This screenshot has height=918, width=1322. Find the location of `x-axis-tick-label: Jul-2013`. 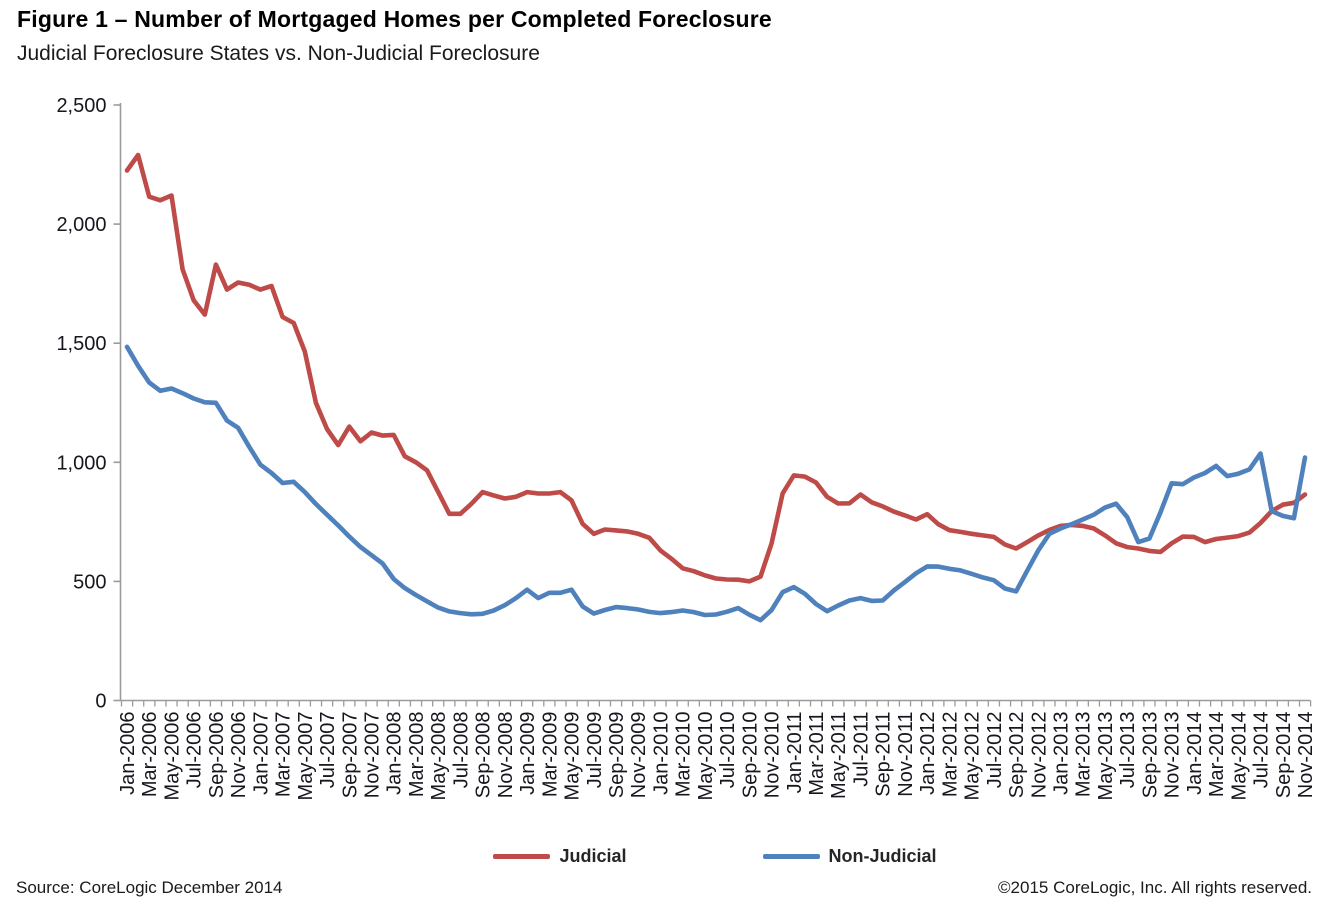

x-axis-tick-label: Jul-2013 is located at coordinates (1128, 750).